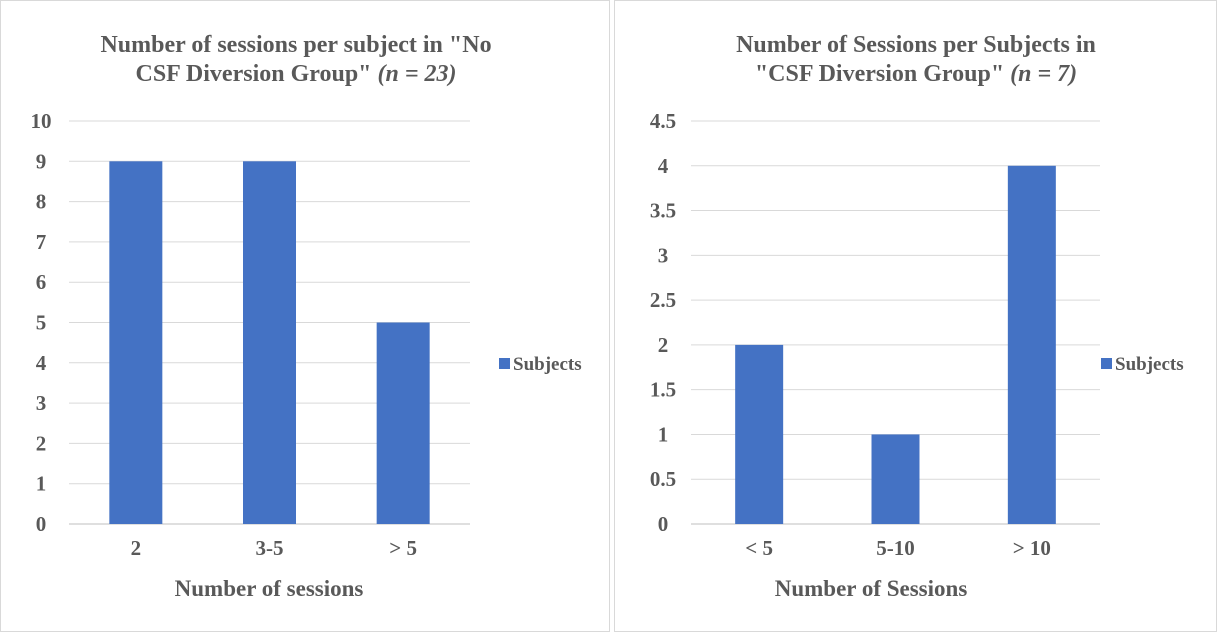 The width and height of the screenshot is (1217, 633). What do you see at coordinates (663, 479) in the screenshot?
I see `y-tick-label: 0.5` at bounding box center [663, 479].